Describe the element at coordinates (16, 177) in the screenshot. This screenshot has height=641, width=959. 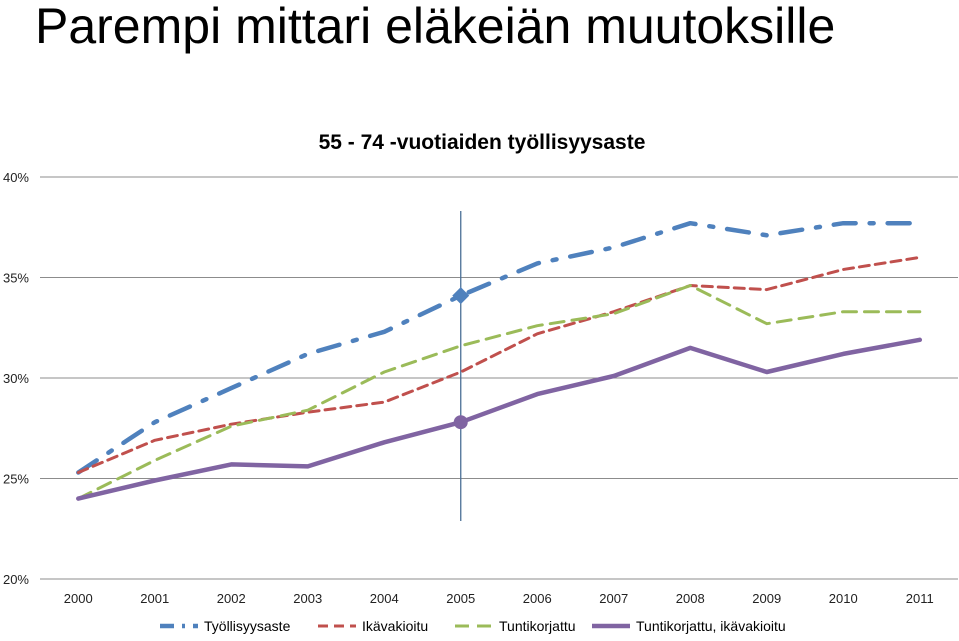
I see `y-tick-label: 40%` at that location.